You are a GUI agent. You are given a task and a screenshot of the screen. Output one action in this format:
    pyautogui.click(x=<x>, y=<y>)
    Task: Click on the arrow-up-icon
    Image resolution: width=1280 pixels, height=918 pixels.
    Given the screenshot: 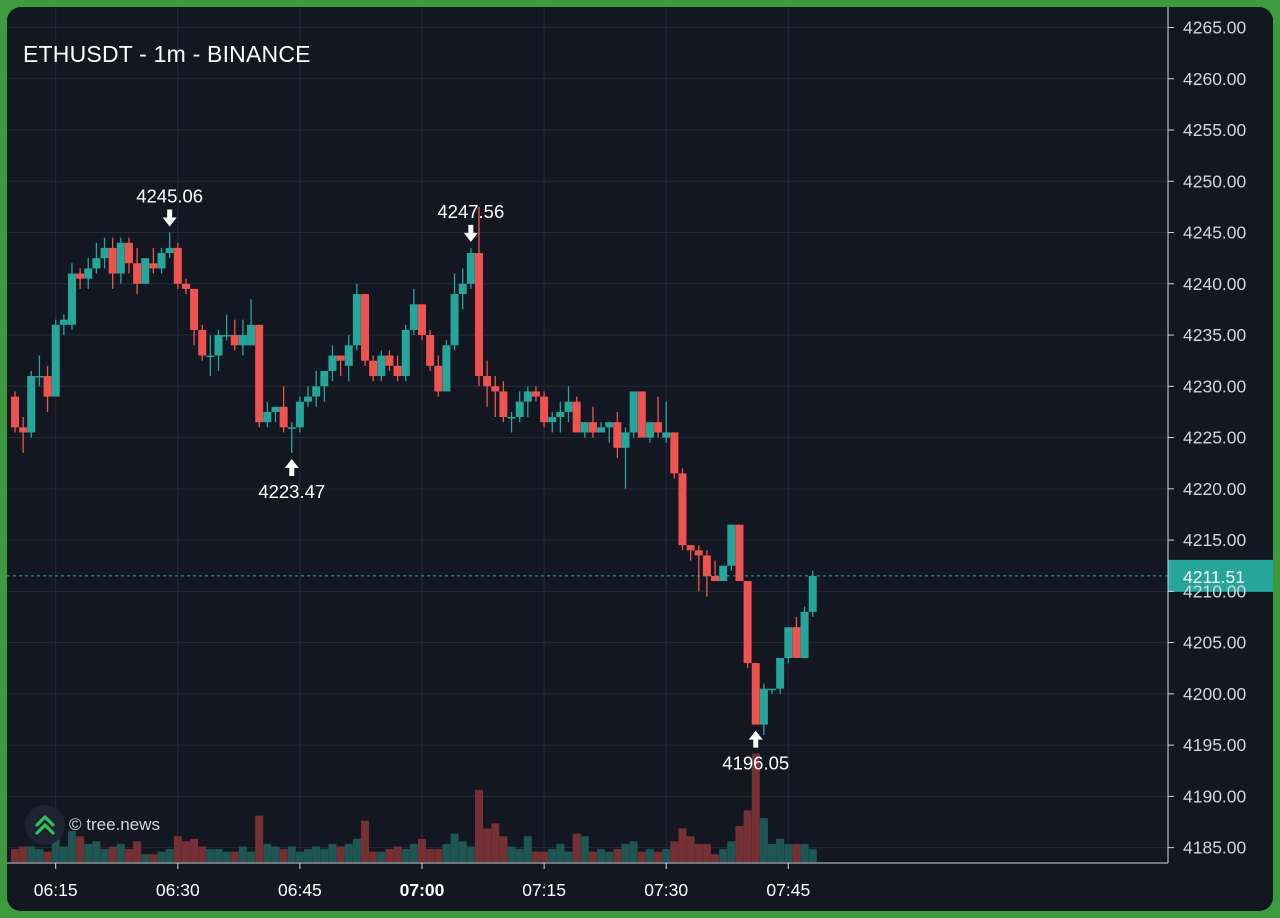 What is the action you would take?
    pyautogui.click(x=755, y=739)
    